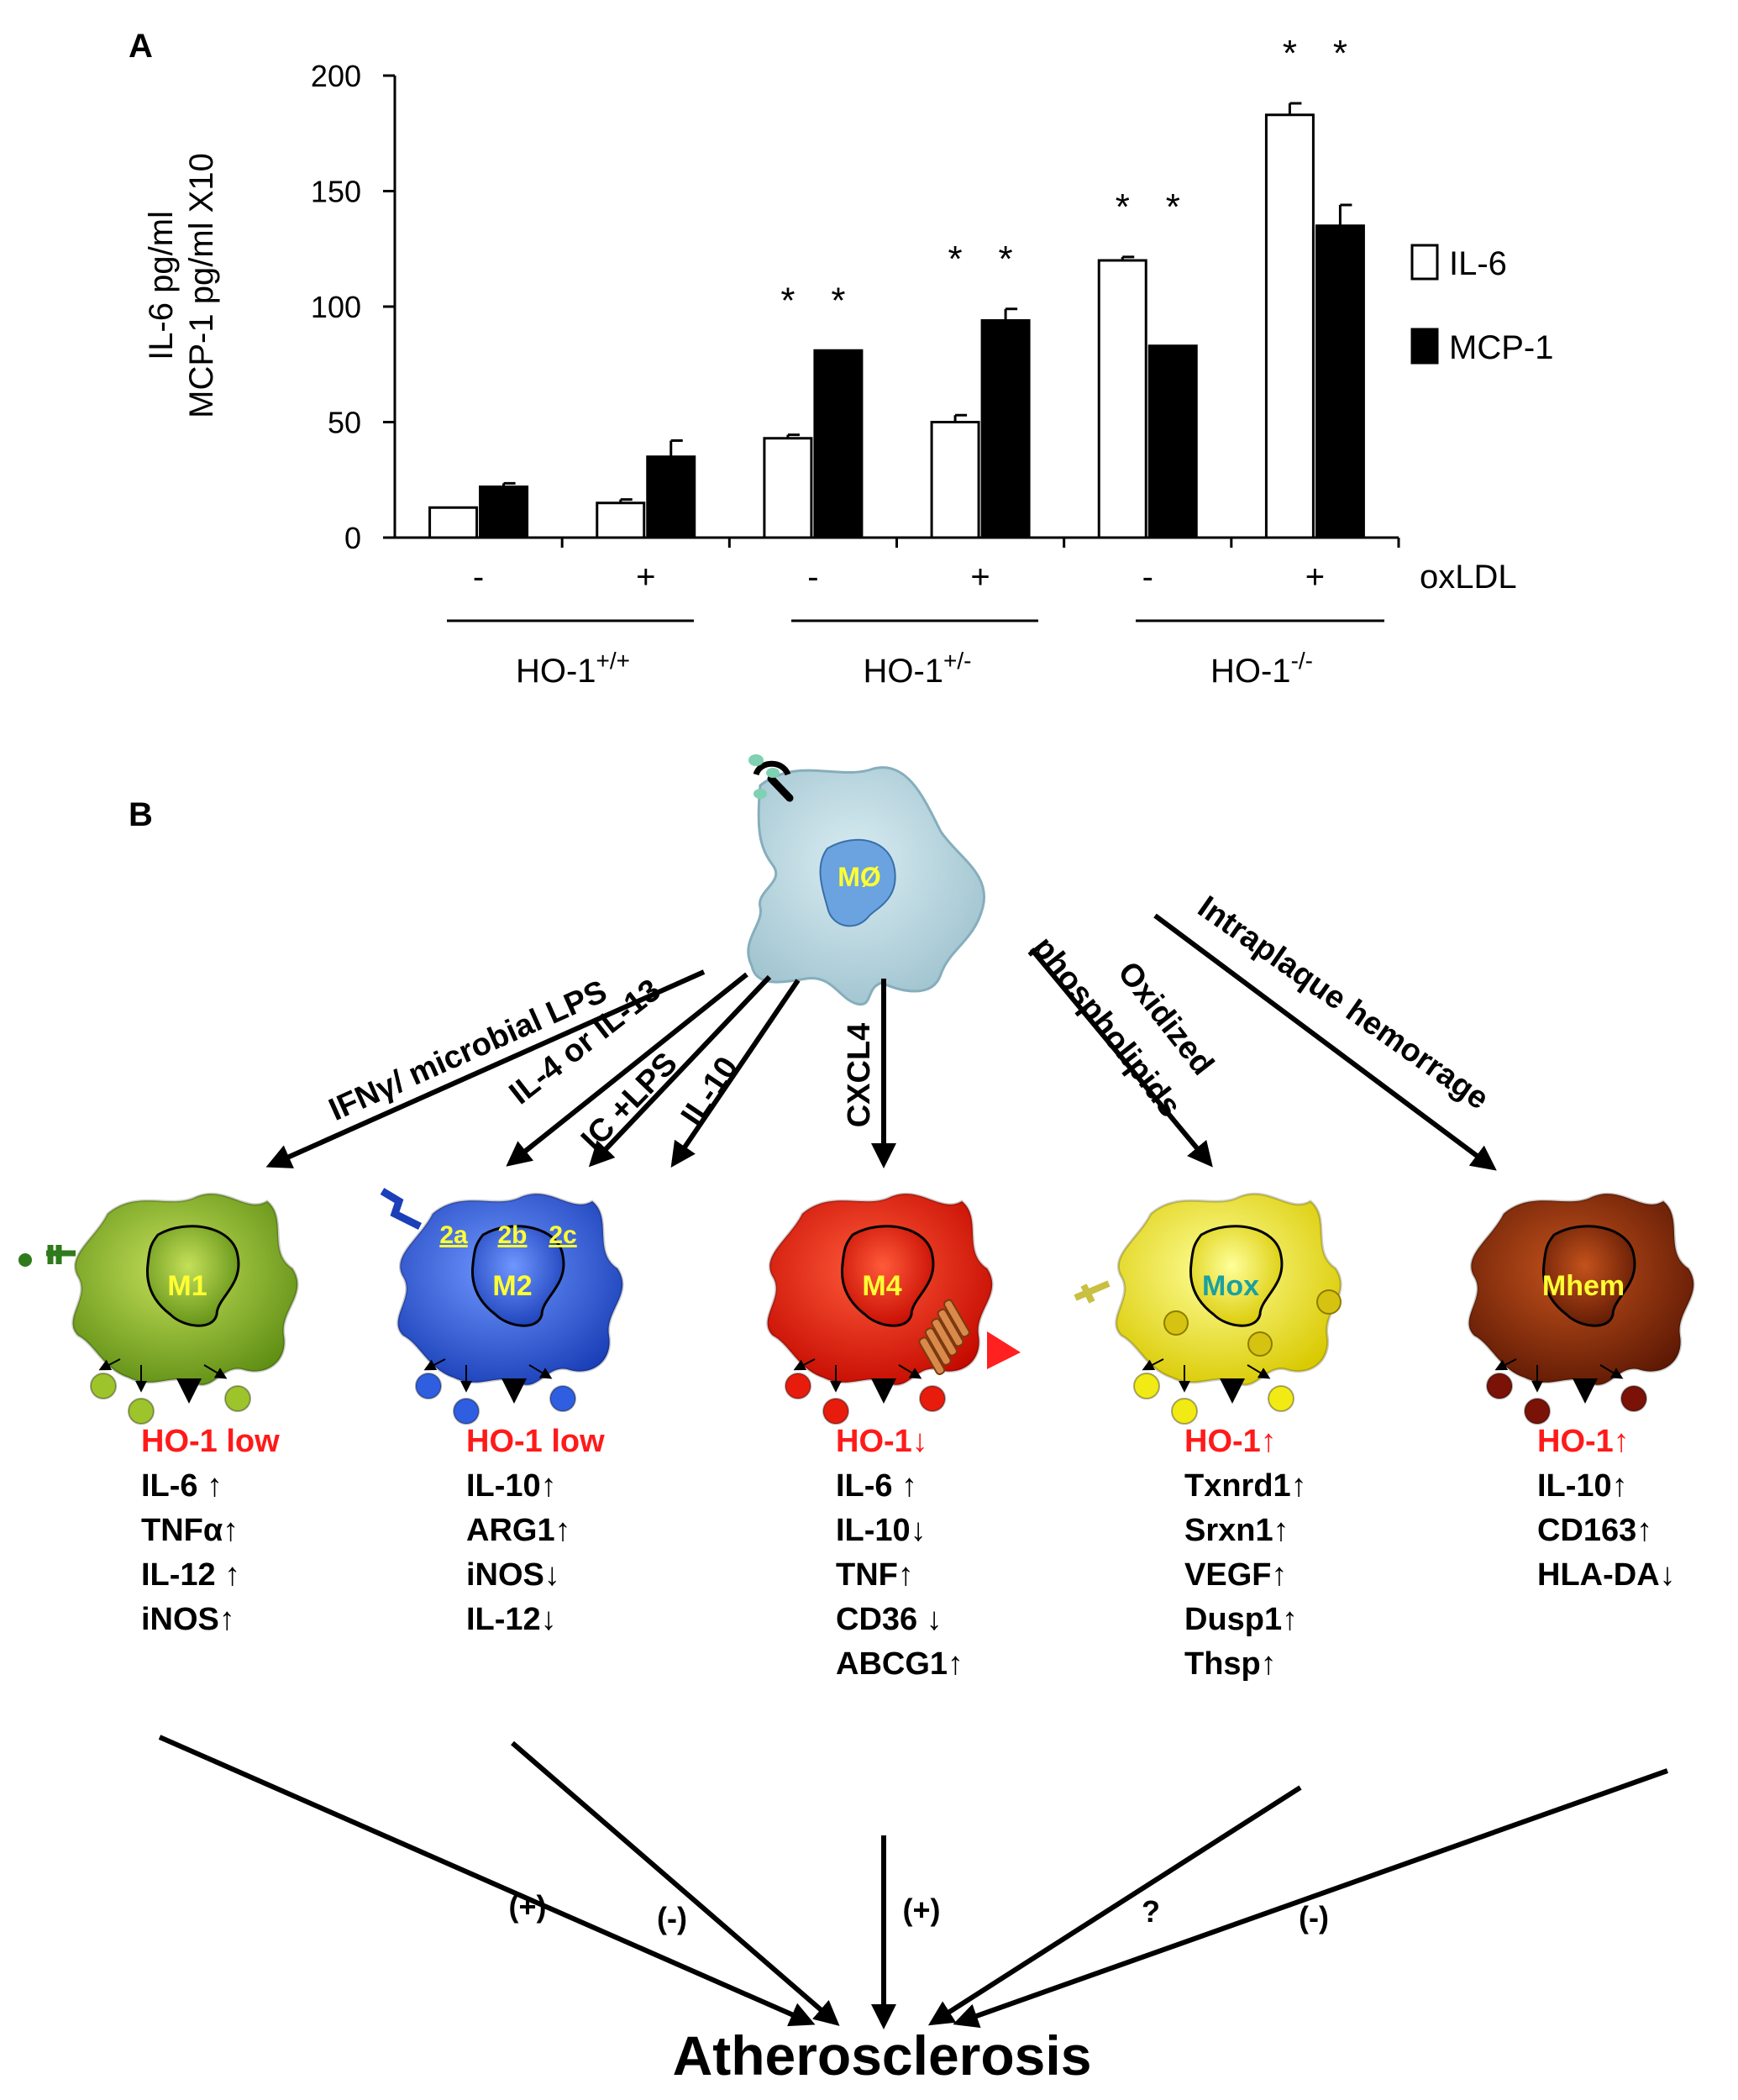 This screenshot has width=1738, height=2100. Describe the element at coordinates (190, 1575) in the screenshot. I see `marker-text: IL-12 ↑` at that location.